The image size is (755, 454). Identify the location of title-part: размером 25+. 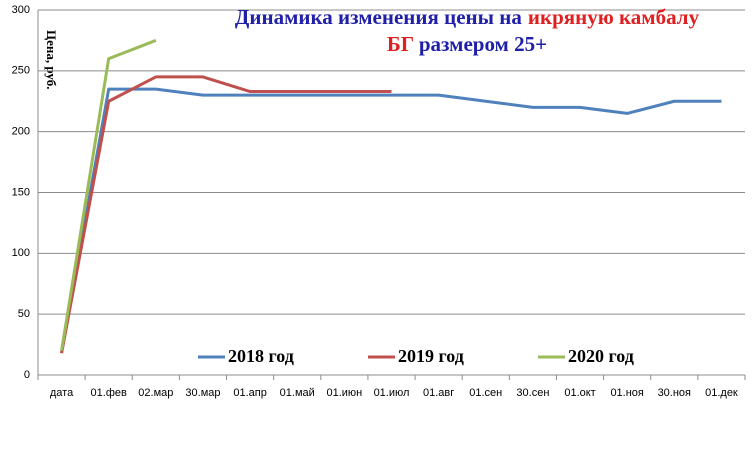
(483, 44).